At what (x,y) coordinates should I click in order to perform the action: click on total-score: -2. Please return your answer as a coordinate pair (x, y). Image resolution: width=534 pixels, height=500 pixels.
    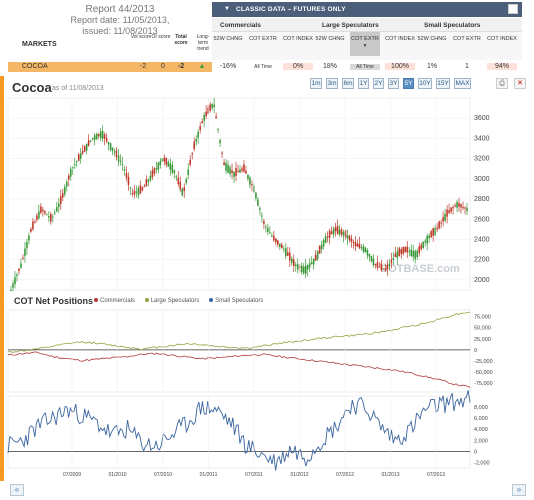
    Looking at the image, I should click on (181, 66).